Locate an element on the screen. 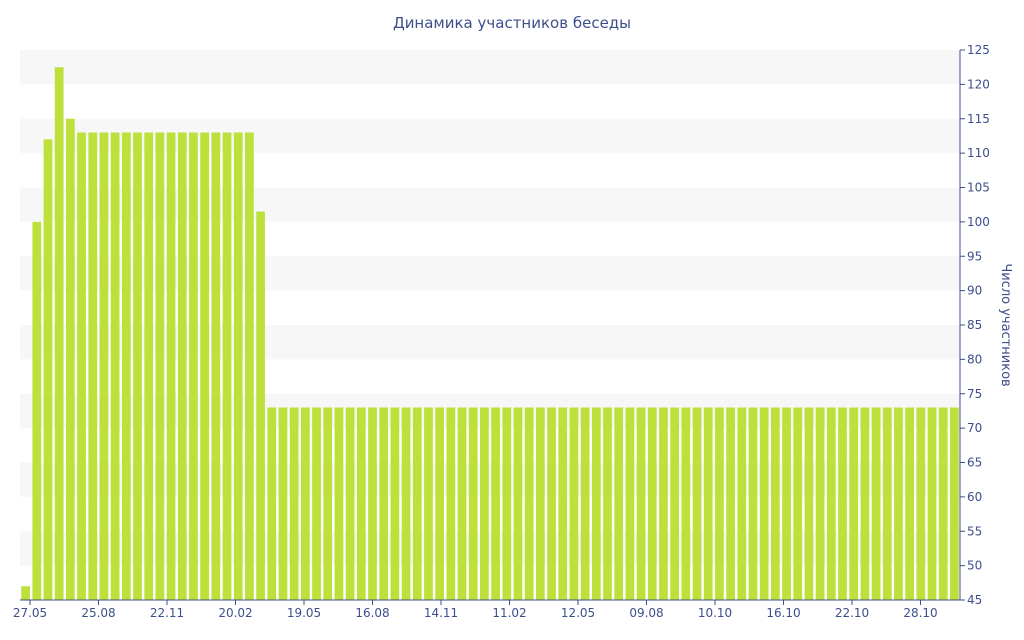 This screenshot has height=640, width=1024. y-tick-label: 45 is located at coordinates (974, 600).